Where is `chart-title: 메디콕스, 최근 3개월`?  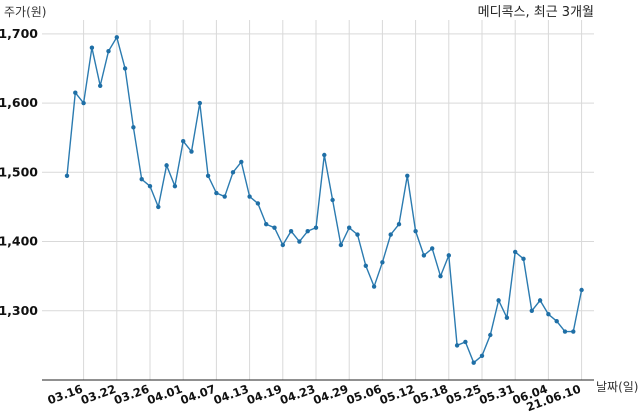 chart-title: 메디콕스, 최근 3개월 is located at coordinates (536, 12).